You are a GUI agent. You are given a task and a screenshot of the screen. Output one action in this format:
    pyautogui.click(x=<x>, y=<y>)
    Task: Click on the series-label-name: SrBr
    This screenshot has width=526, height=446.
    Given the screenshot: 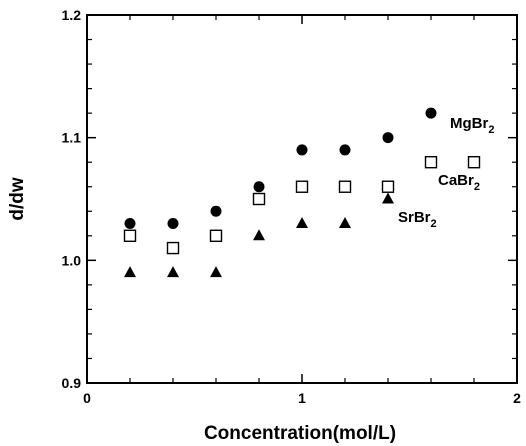 What is the action you would take?
    pyautogui.click(x=414, y=217)
    